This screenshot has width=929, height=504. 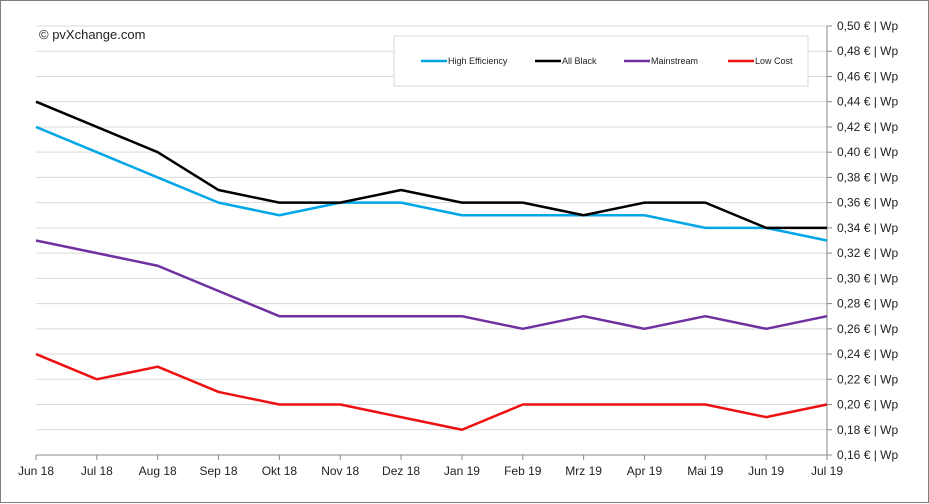 I want to click on x-tick-label: Apr 19, so click(x=645, y=471).